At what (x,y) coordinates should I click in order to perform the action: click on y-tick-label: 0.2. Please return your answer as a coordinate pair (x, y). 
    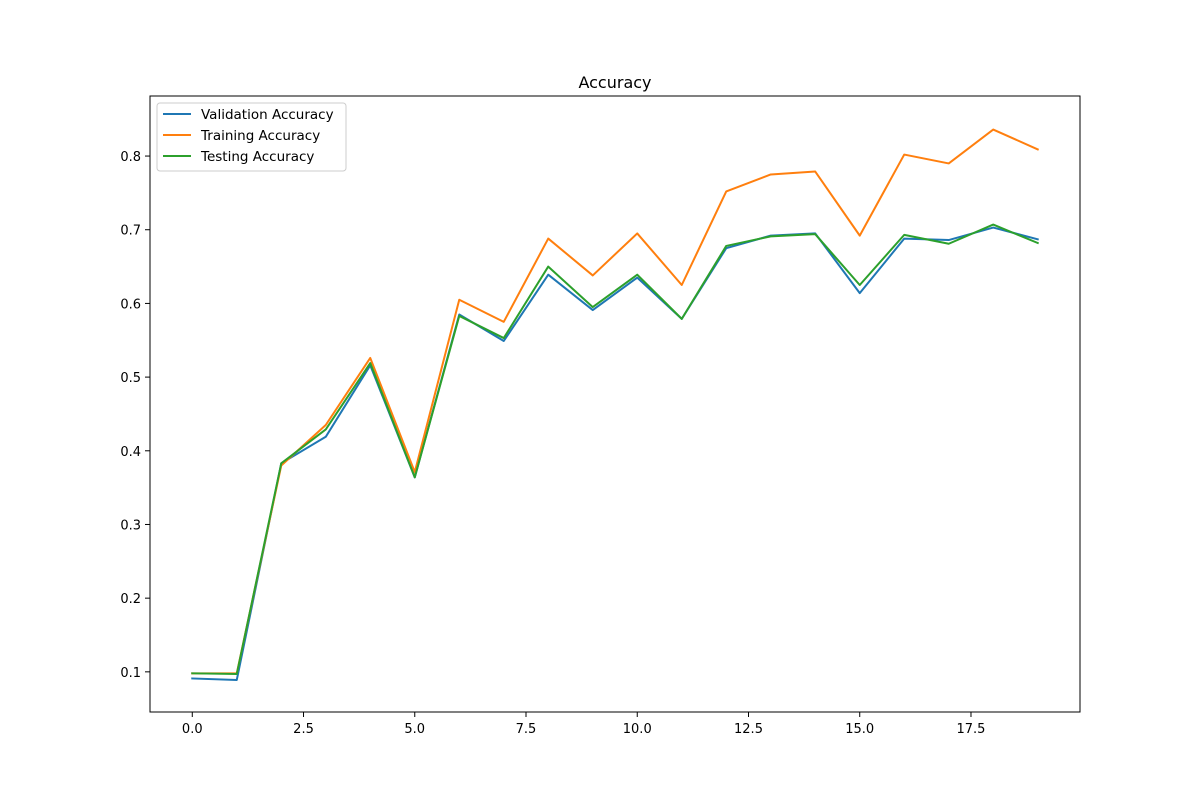
    Looking at the image, I should click on (130, 599).